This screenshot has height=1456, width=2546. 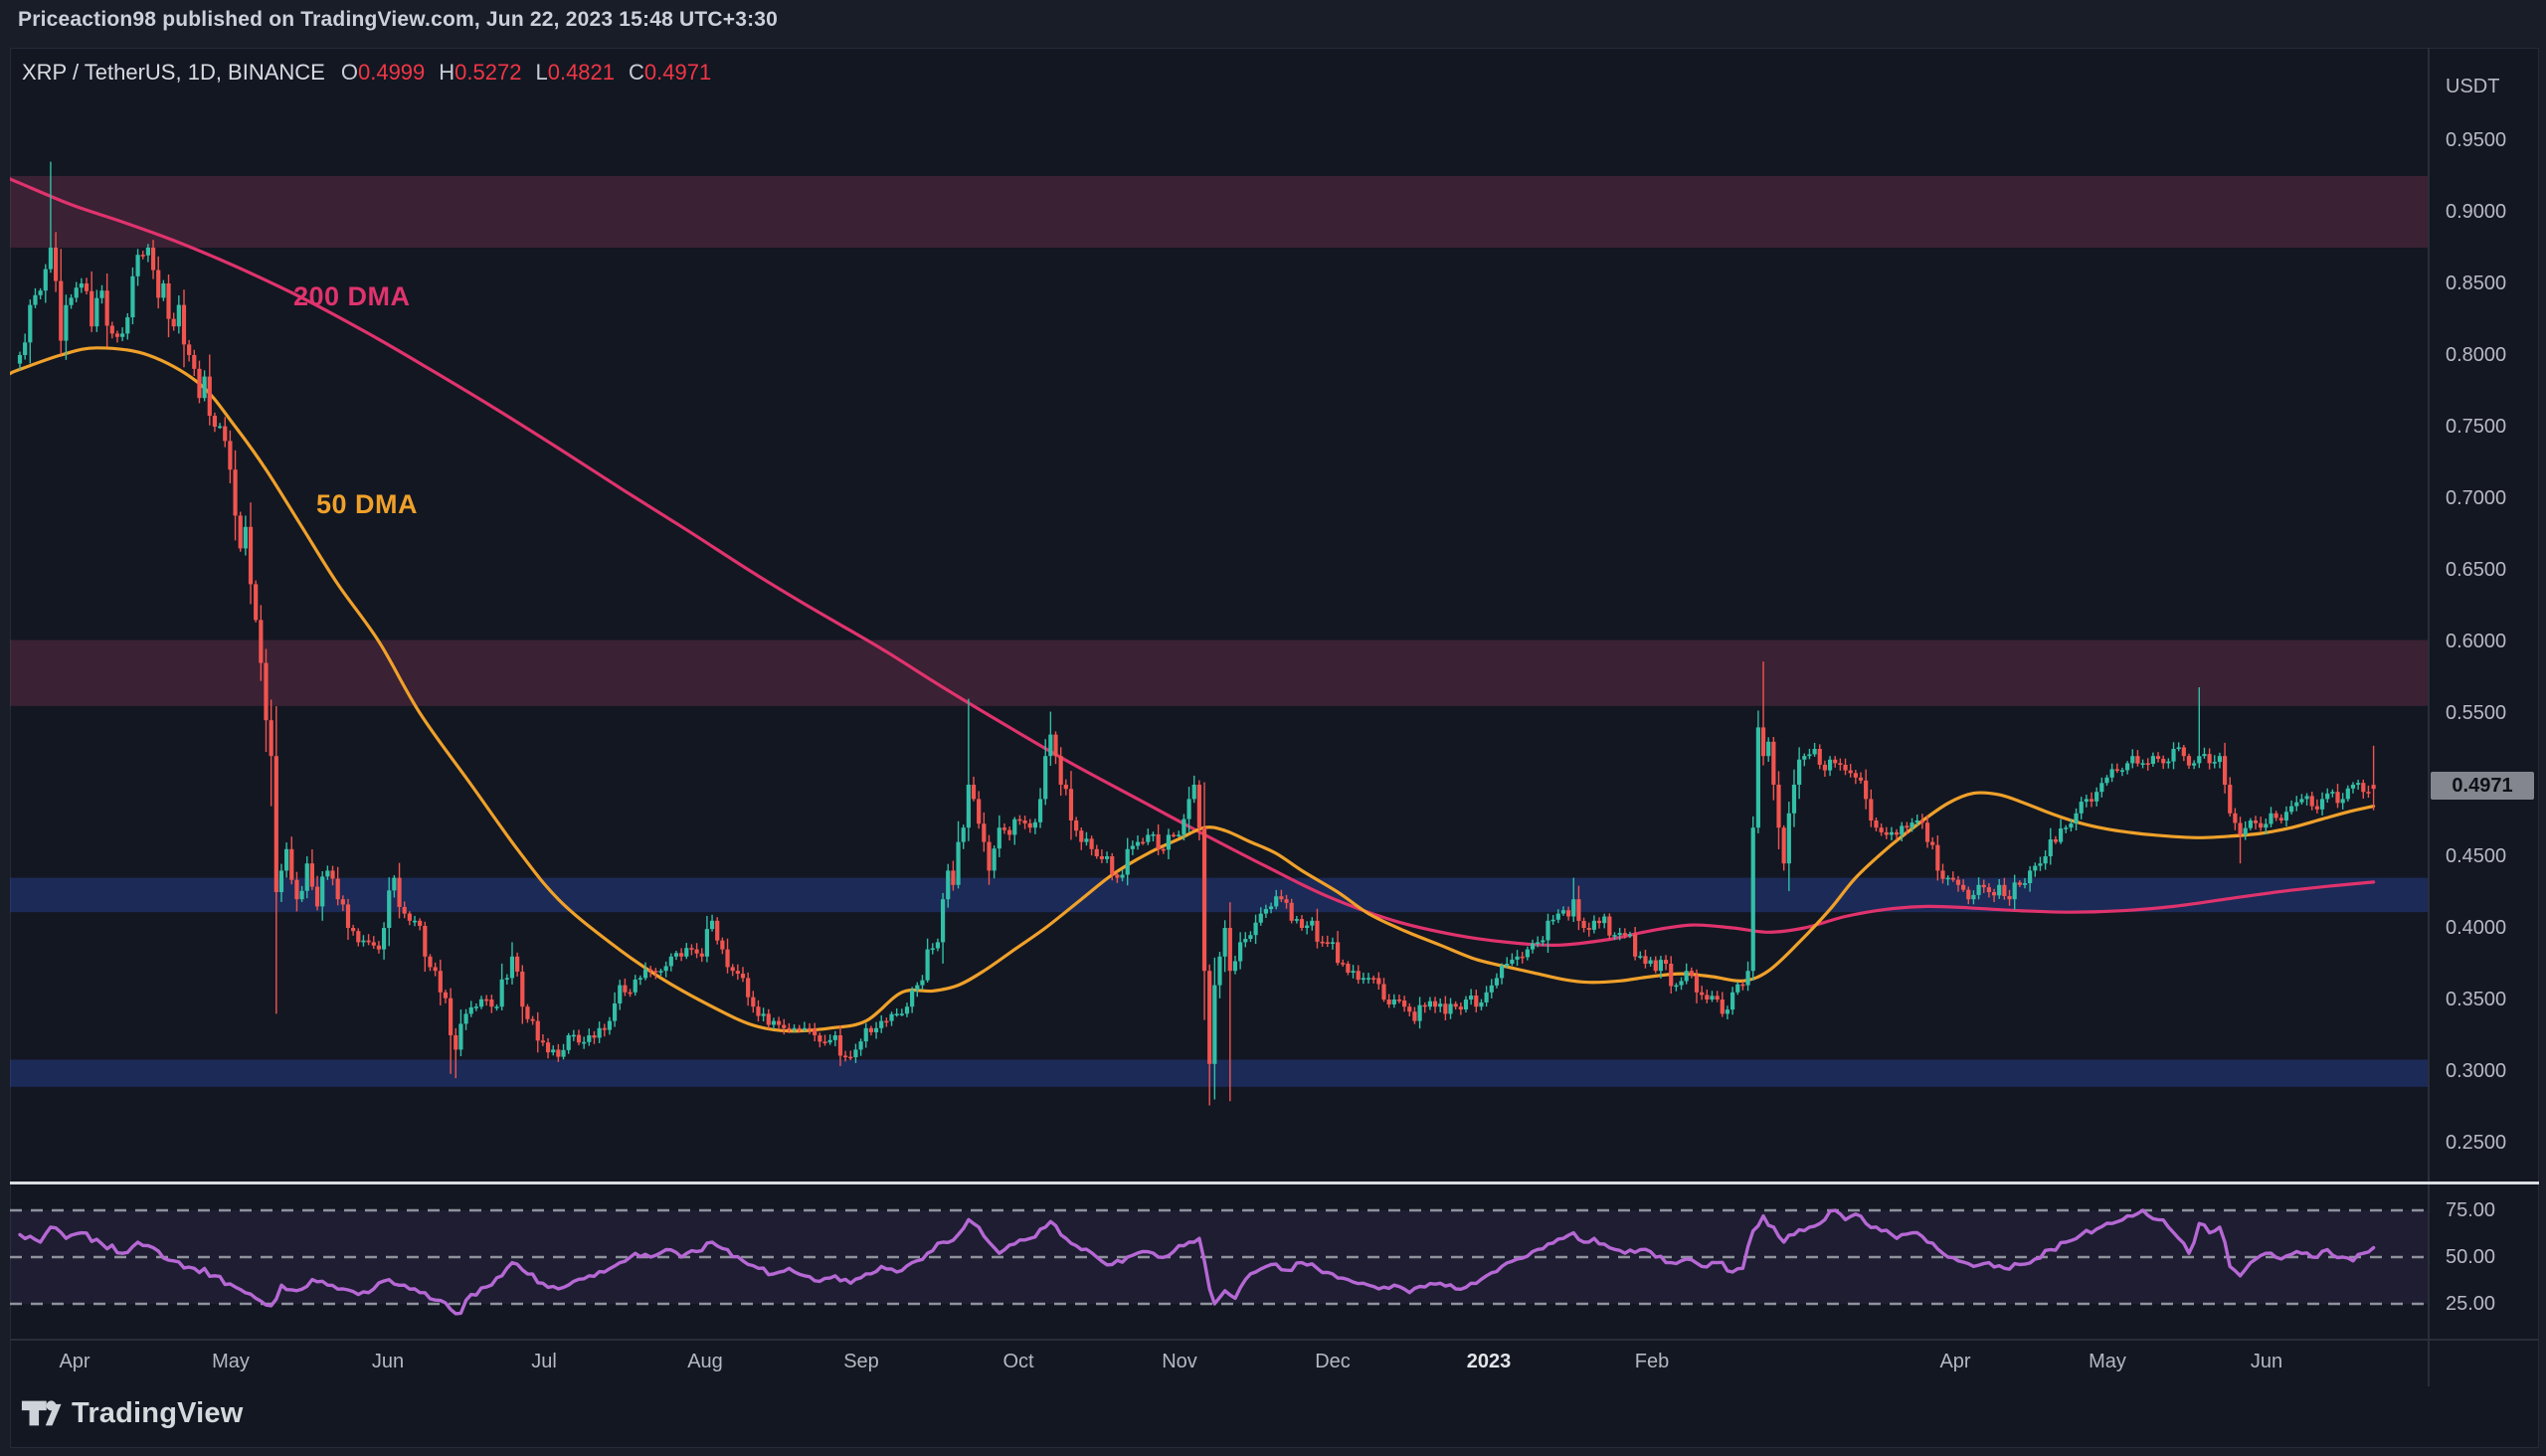 What do you see at coordinates (2476, 140) in the screenshot?
I see `price-tick-0.9500: 0.9500` at bounding box center [2476, 140].